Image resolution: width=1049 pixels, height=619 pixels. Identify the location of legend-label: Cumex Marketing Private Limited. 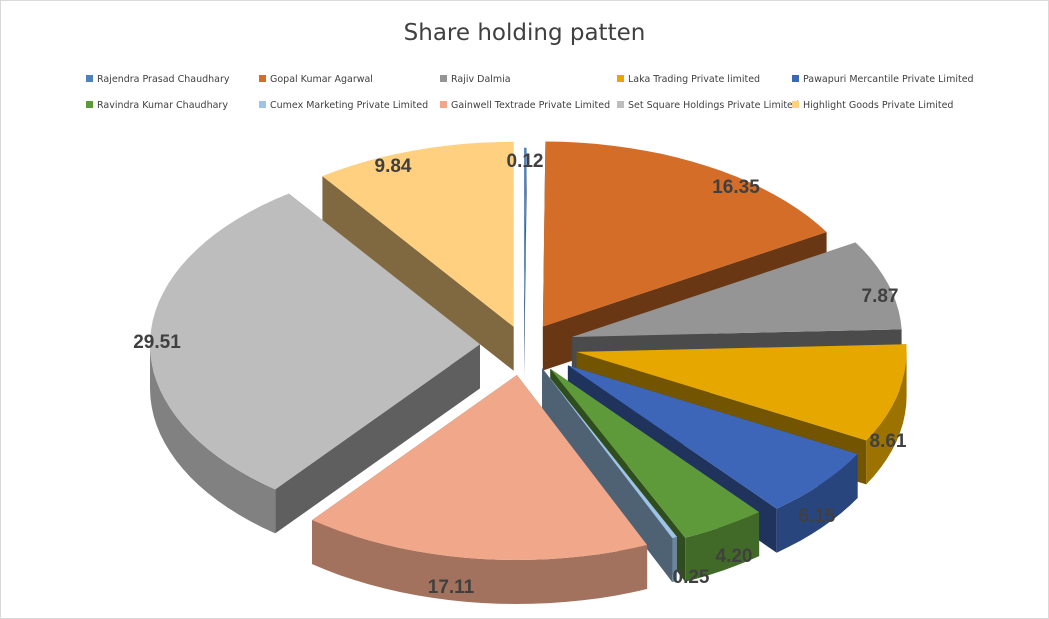
(349, 105).